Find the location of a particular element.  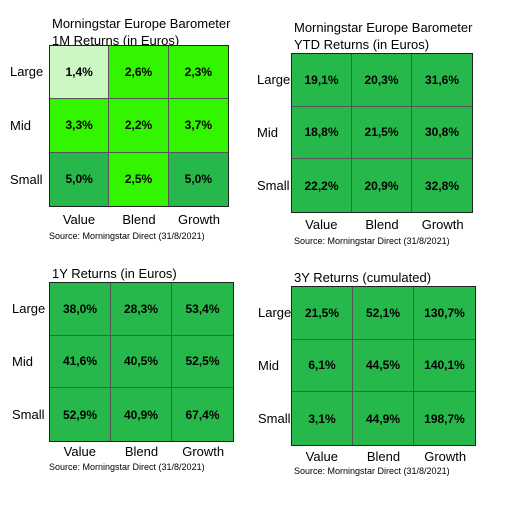

heatmap-cell: 6,1% is located at coordinates (322, 366).